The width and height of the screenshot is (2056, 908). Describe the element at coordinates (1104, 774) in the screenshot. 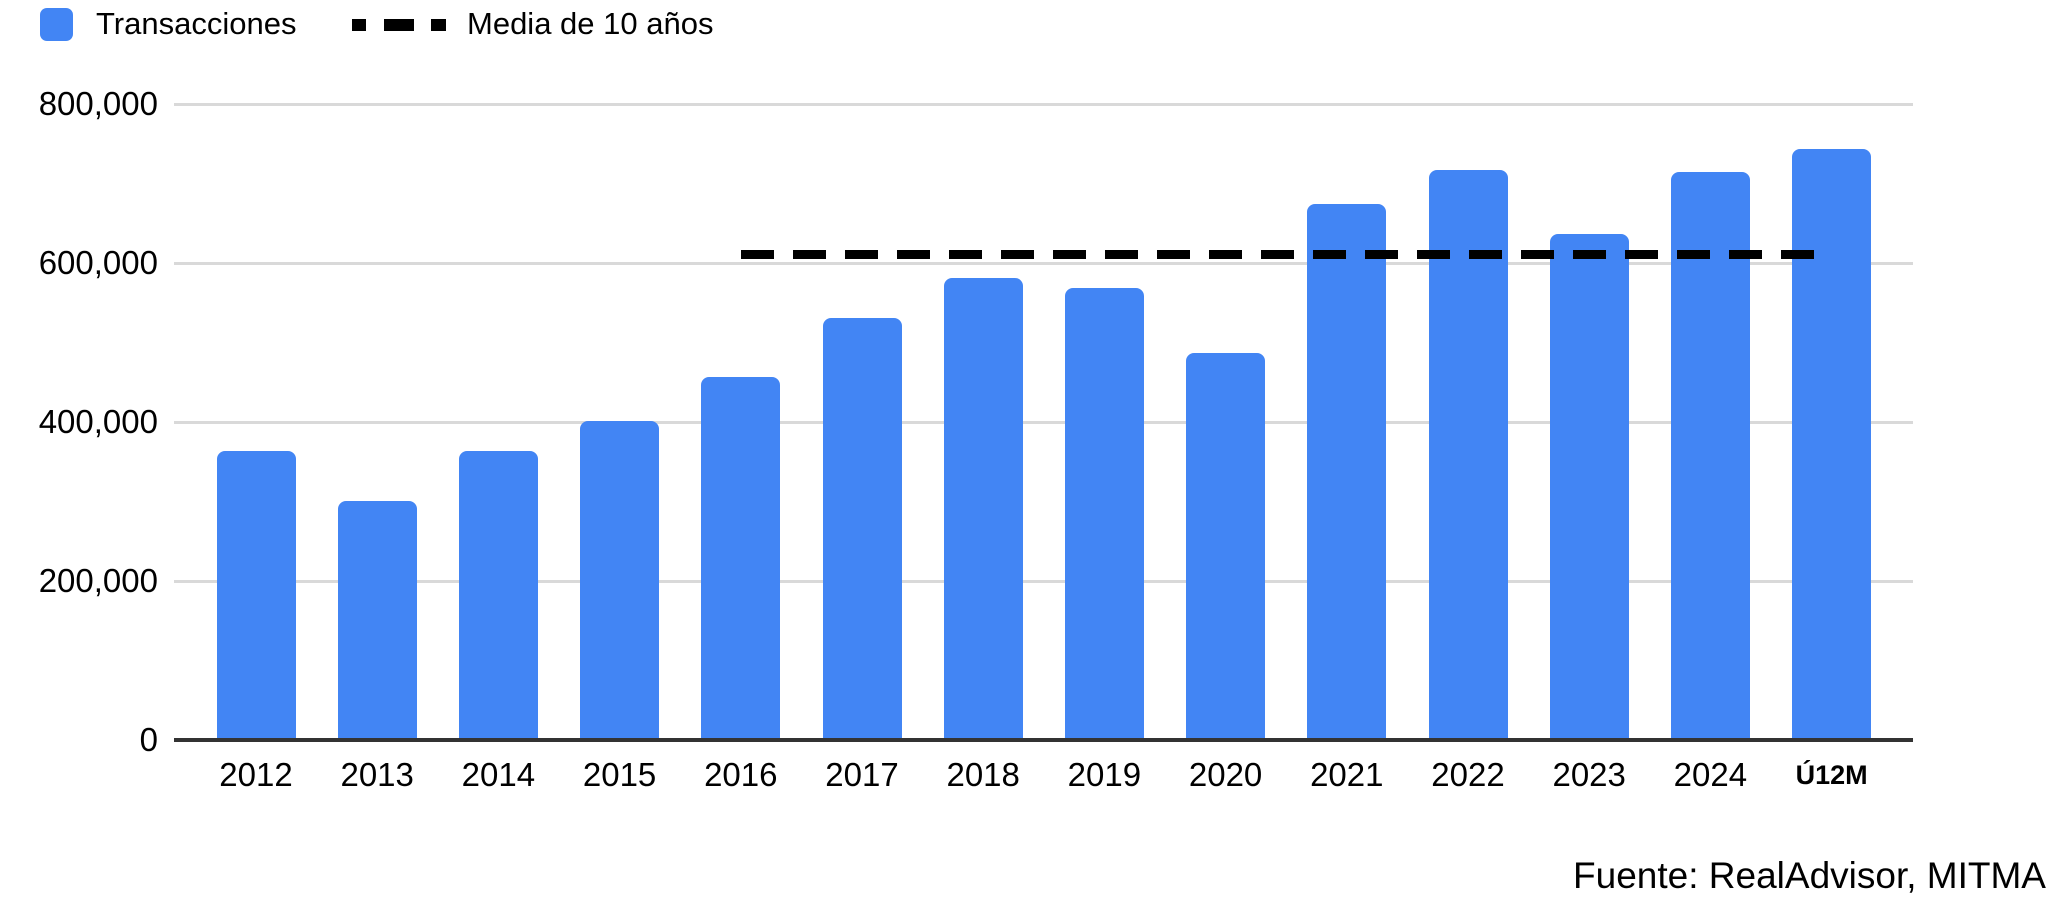

I see `x-label-2019: 2019` at that location.